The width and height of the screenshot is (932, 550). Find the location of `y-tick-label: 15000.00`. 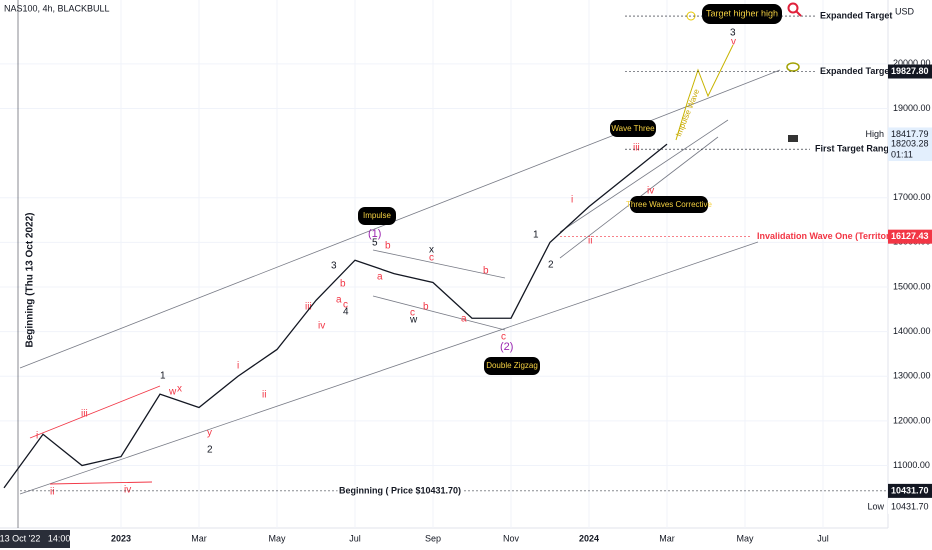

y-tick-label: 15000.00 is located at coordinates (912, 286).